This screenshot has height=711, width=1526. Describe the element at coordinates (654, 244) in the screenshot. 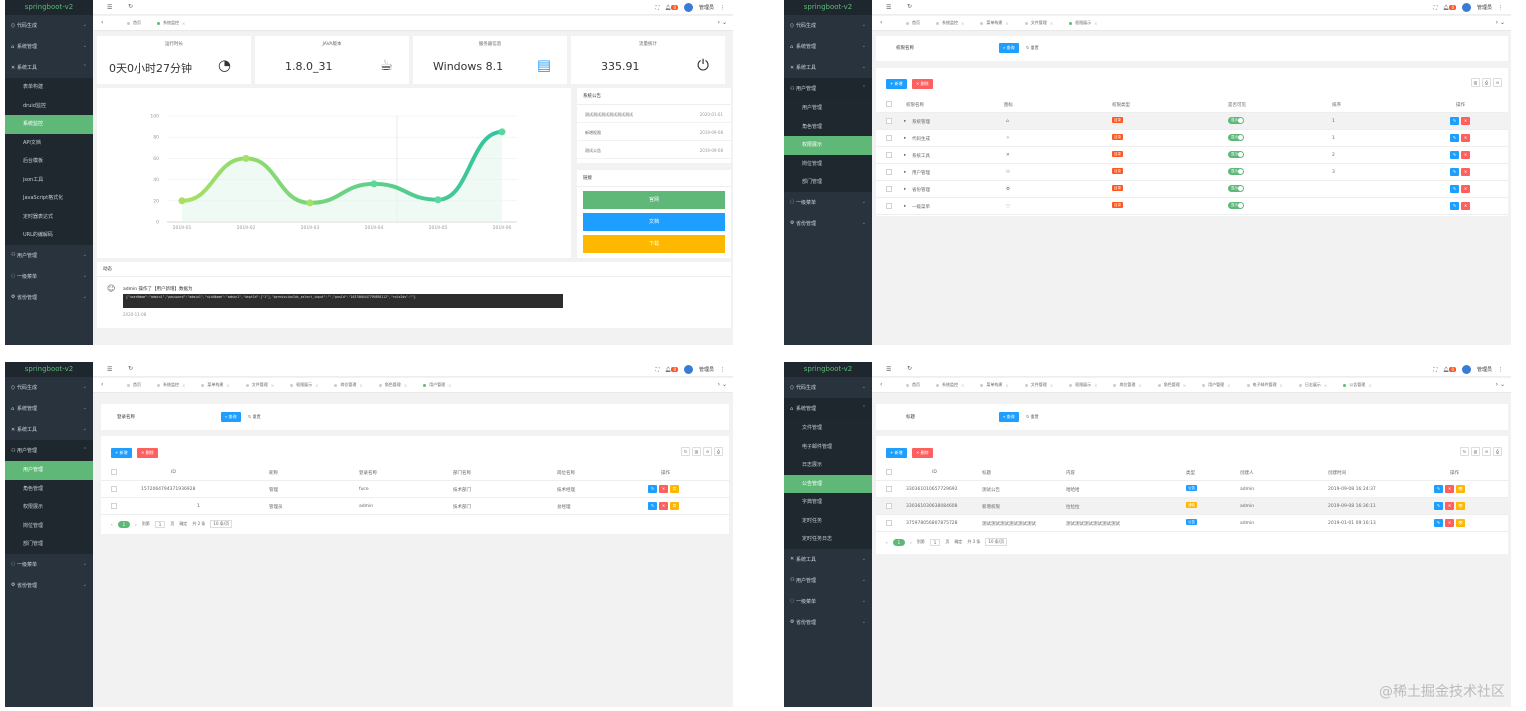

I see `download-button: 下载` at that location.